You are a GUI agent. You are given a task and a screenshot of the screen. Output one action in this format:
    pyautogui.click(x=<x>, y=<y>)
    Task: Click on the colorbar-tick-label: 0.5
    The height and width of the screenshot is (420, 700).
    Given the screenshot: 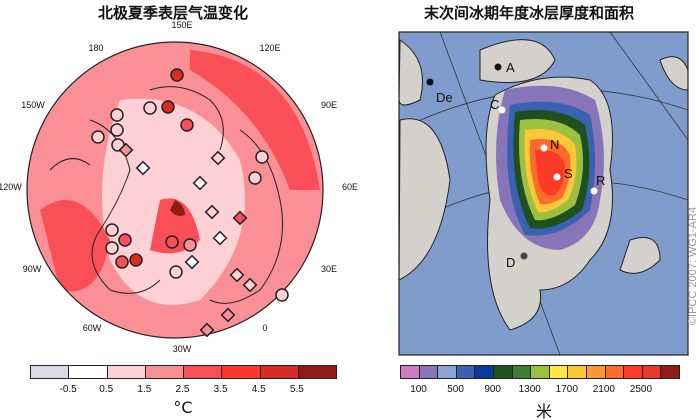 What is the action you would take?
    pyautogui.click(x=106, y=389)
    